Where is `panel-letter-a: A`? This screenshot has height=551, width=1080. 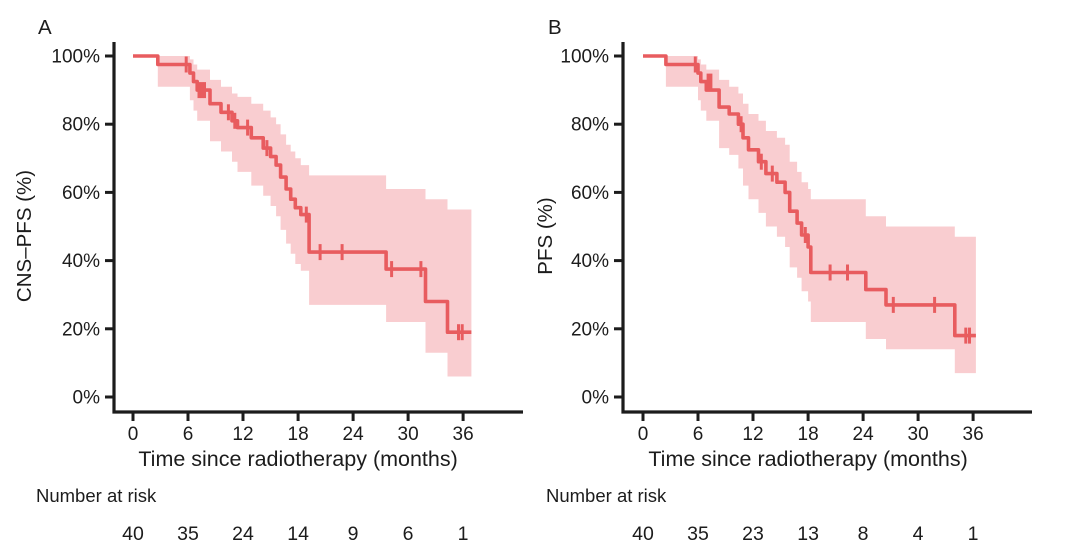
panel-letter-a: A is located at coordinates (45, 27).